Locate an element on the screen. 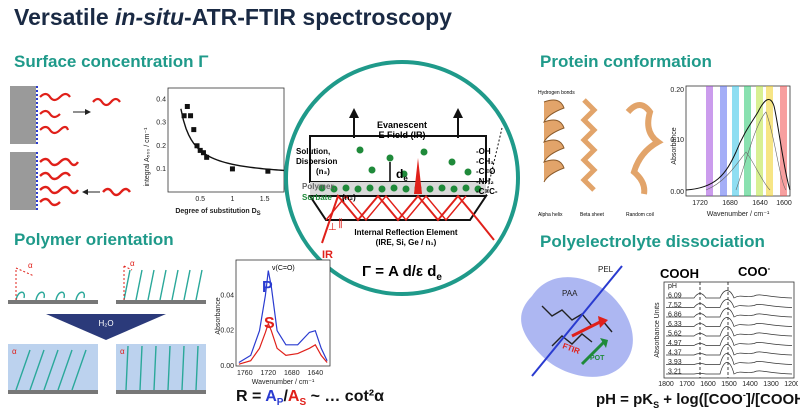 The image size is (800, 420). adsorption-cartoon is located at coordinates (70, 148).